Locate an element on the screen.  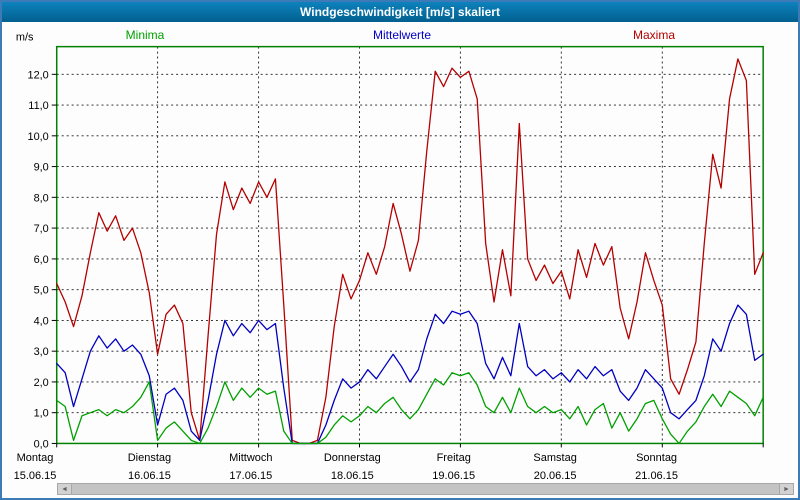
scrollbar-thumb is located at coordinates (425, 489).